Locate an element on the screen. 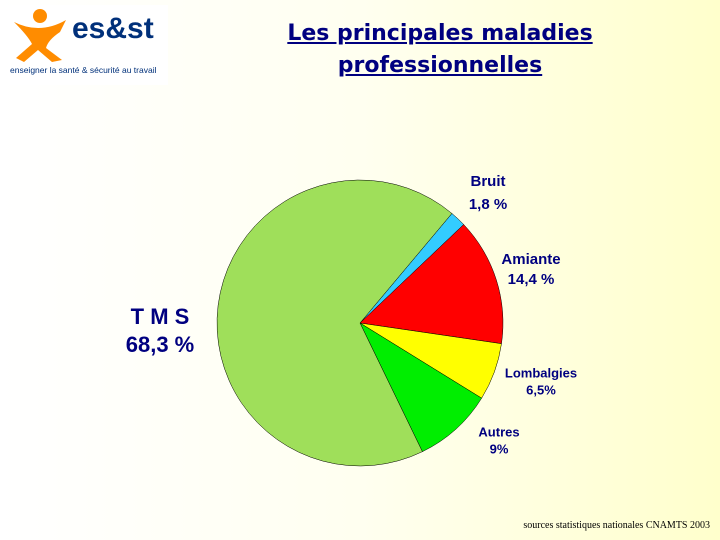 This screenshot has width=720, height=540. logo-figure is located at coordinates (40, 41).